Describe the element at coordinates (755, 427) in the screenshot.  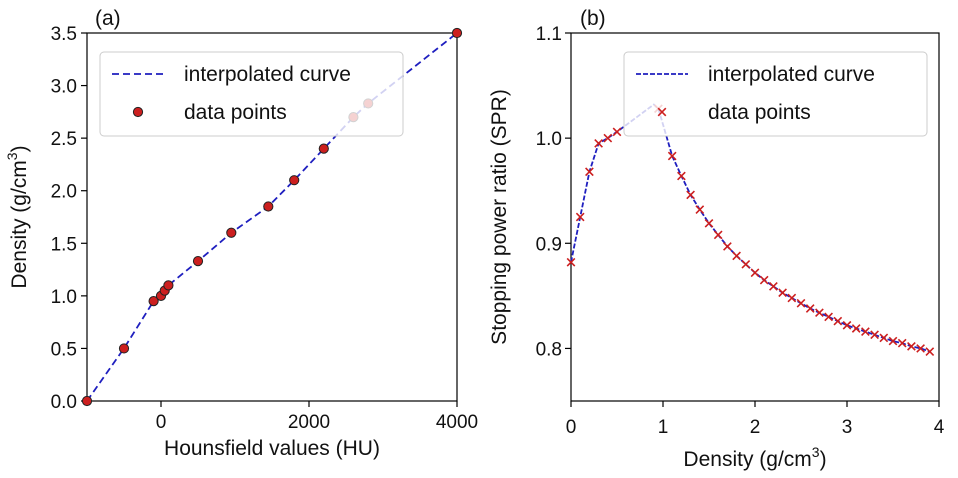
I see `x-tick-label: 2` at that location.